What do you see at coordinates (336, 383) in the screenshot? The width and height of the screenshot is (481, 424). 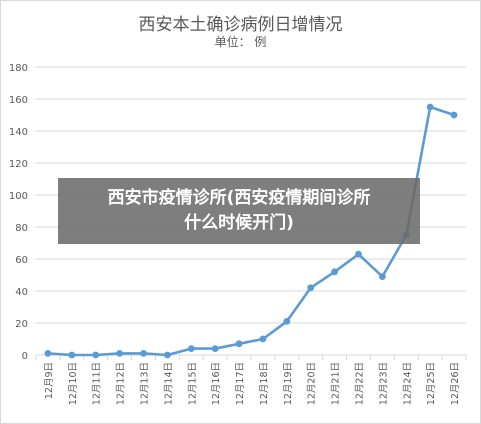 I see `x-tick-label: 12月21日` at bounding box center [336, 383].